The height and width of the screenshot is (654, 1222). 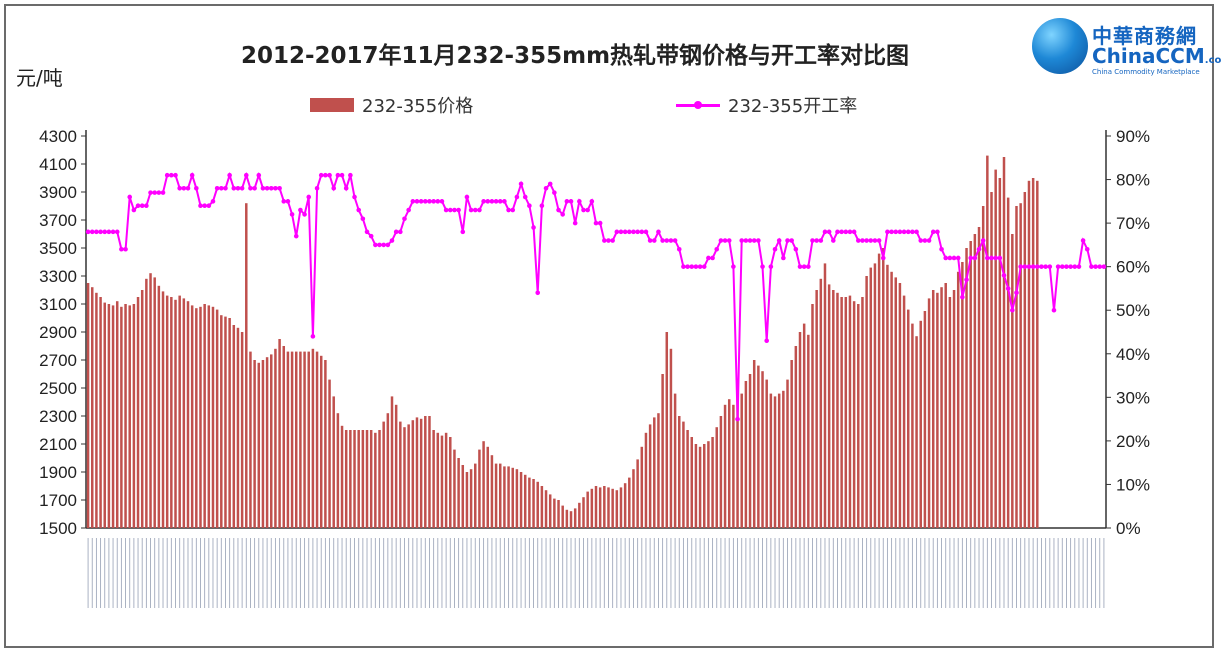 What do you see at coordinates (58, 136) in the screenshot?
I see `y-left-tick-label: 4300` at bounding box center [58, 136].